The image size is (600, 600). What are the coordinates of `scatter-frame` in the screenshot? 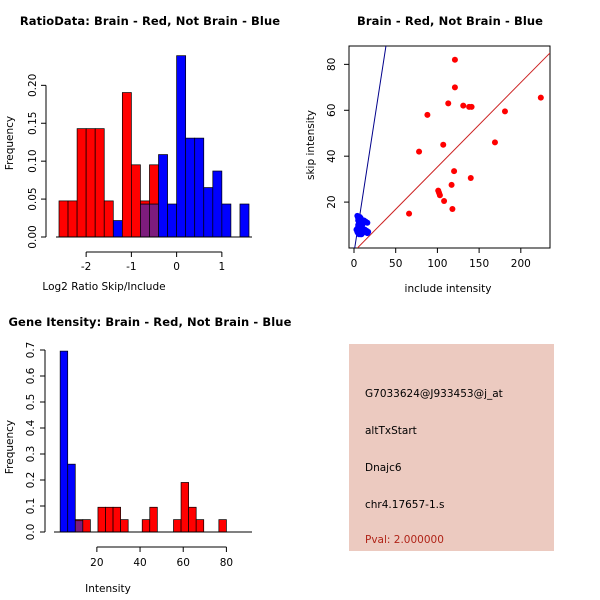 It's located at (449, 147).